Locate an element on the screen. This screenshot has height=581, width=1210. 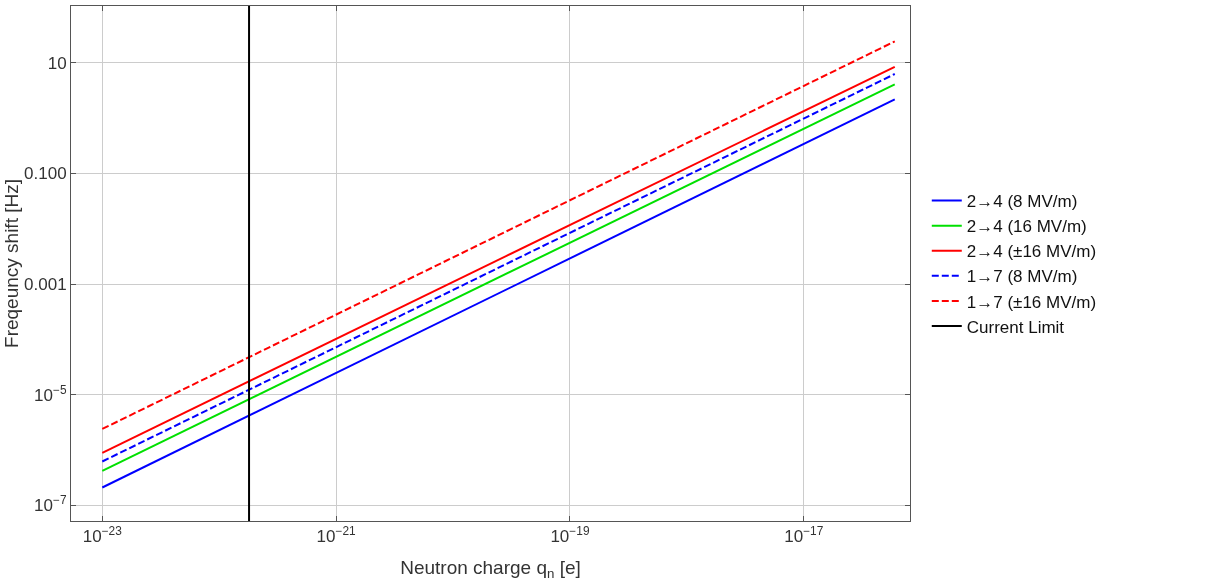
legend-label: 2→4 (±16 MV/m) is located at coordinates (1031, 252).